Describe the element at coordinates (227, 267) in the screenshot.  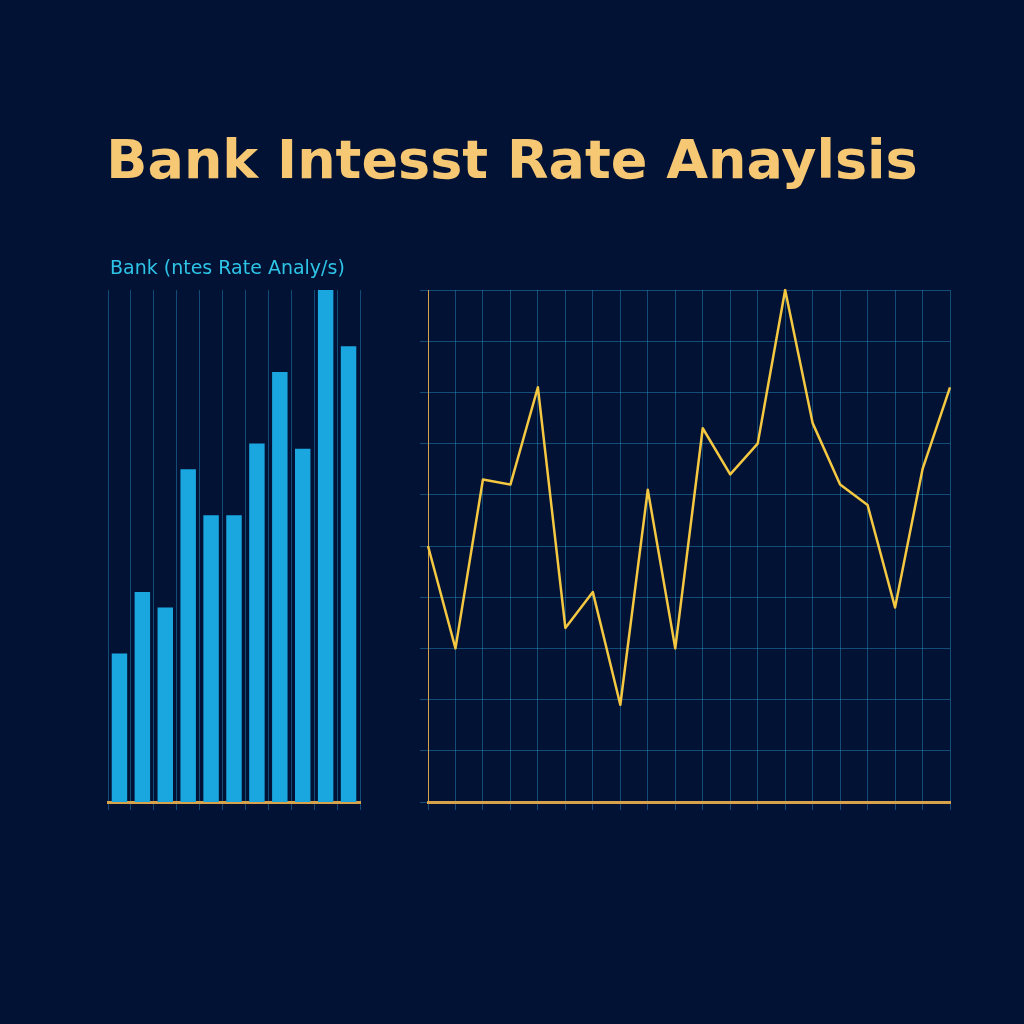
I see `chart-subtitle: Bank (ntes Rate Analy/s)` at that location.